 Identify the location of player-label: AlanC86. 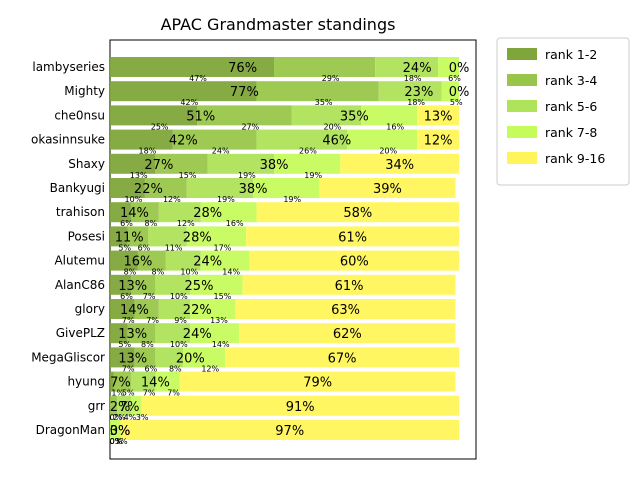
(80, 285).